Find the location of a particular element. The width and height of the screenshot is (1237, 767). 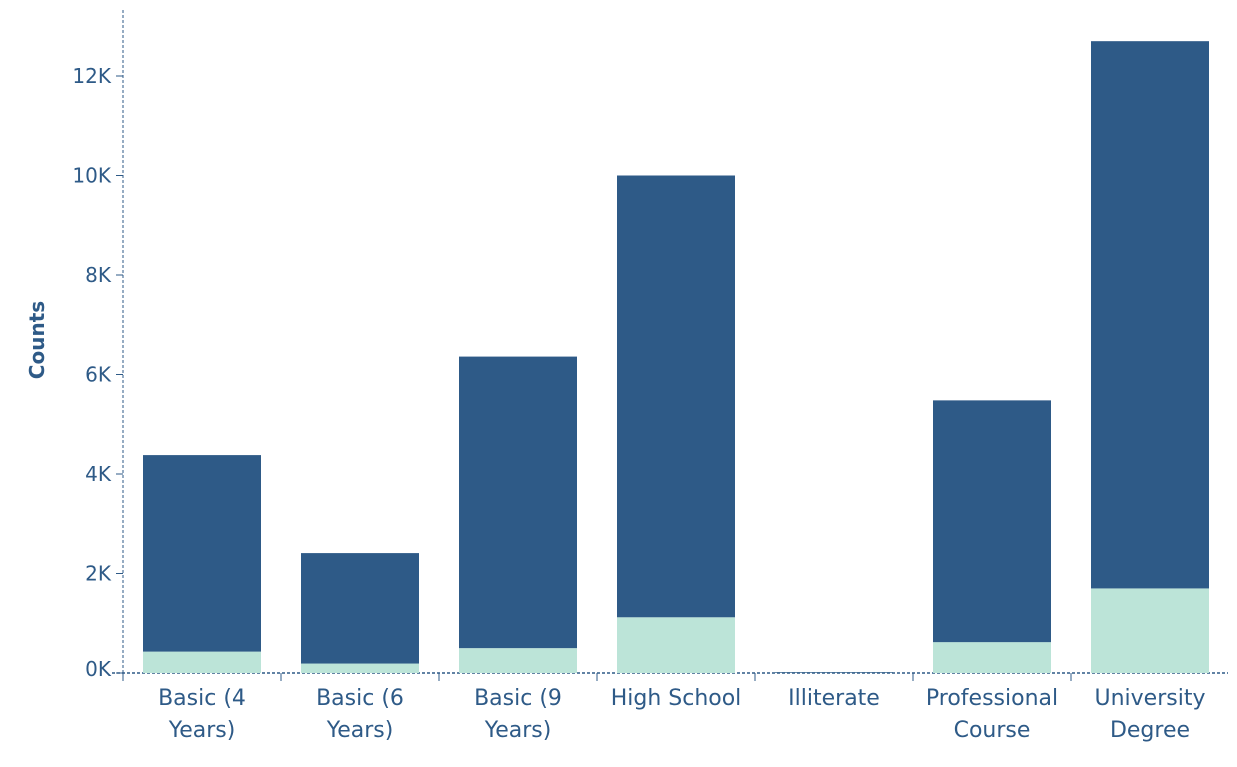

y-tick-label: 4K is located at coordinates (98, 474).